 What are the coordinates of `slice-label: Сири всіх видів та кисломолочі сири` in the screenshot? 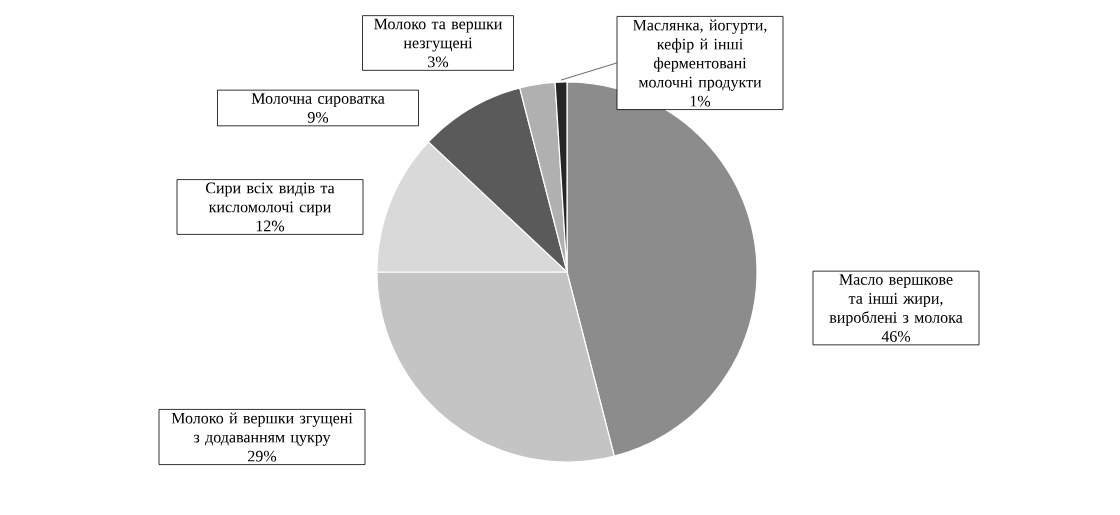 It's located at (270, 199).